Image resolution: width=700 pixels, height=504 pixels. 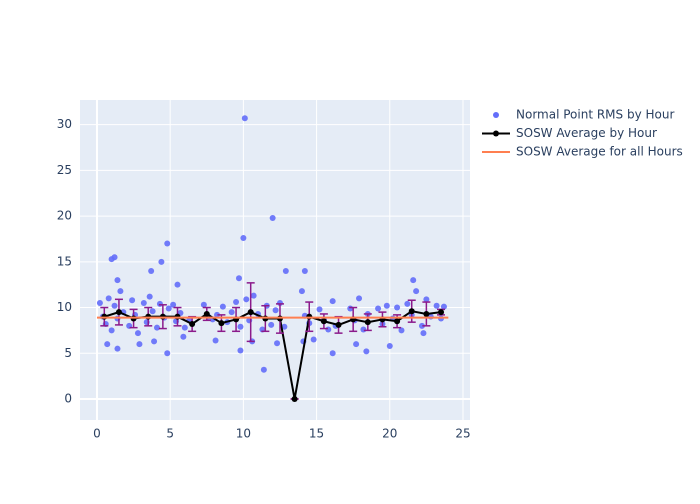 I want to click on x-tick-label: 20, so click(x=389, y=434).